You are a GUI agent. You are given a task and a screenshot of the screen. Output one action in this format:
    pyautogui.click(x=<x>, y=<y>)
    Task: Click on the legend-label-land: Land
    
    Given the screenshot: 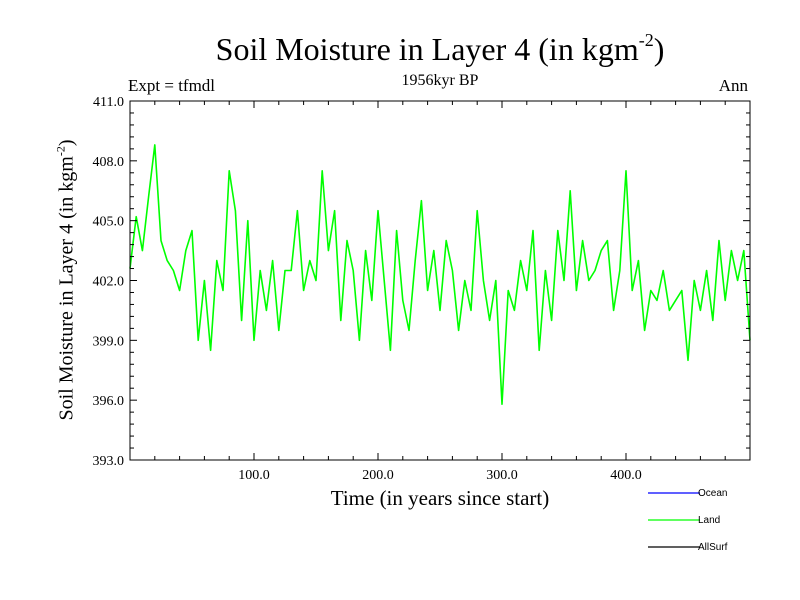 What is the action you would take?
    pyautogui.click(x=709, y=520)
    